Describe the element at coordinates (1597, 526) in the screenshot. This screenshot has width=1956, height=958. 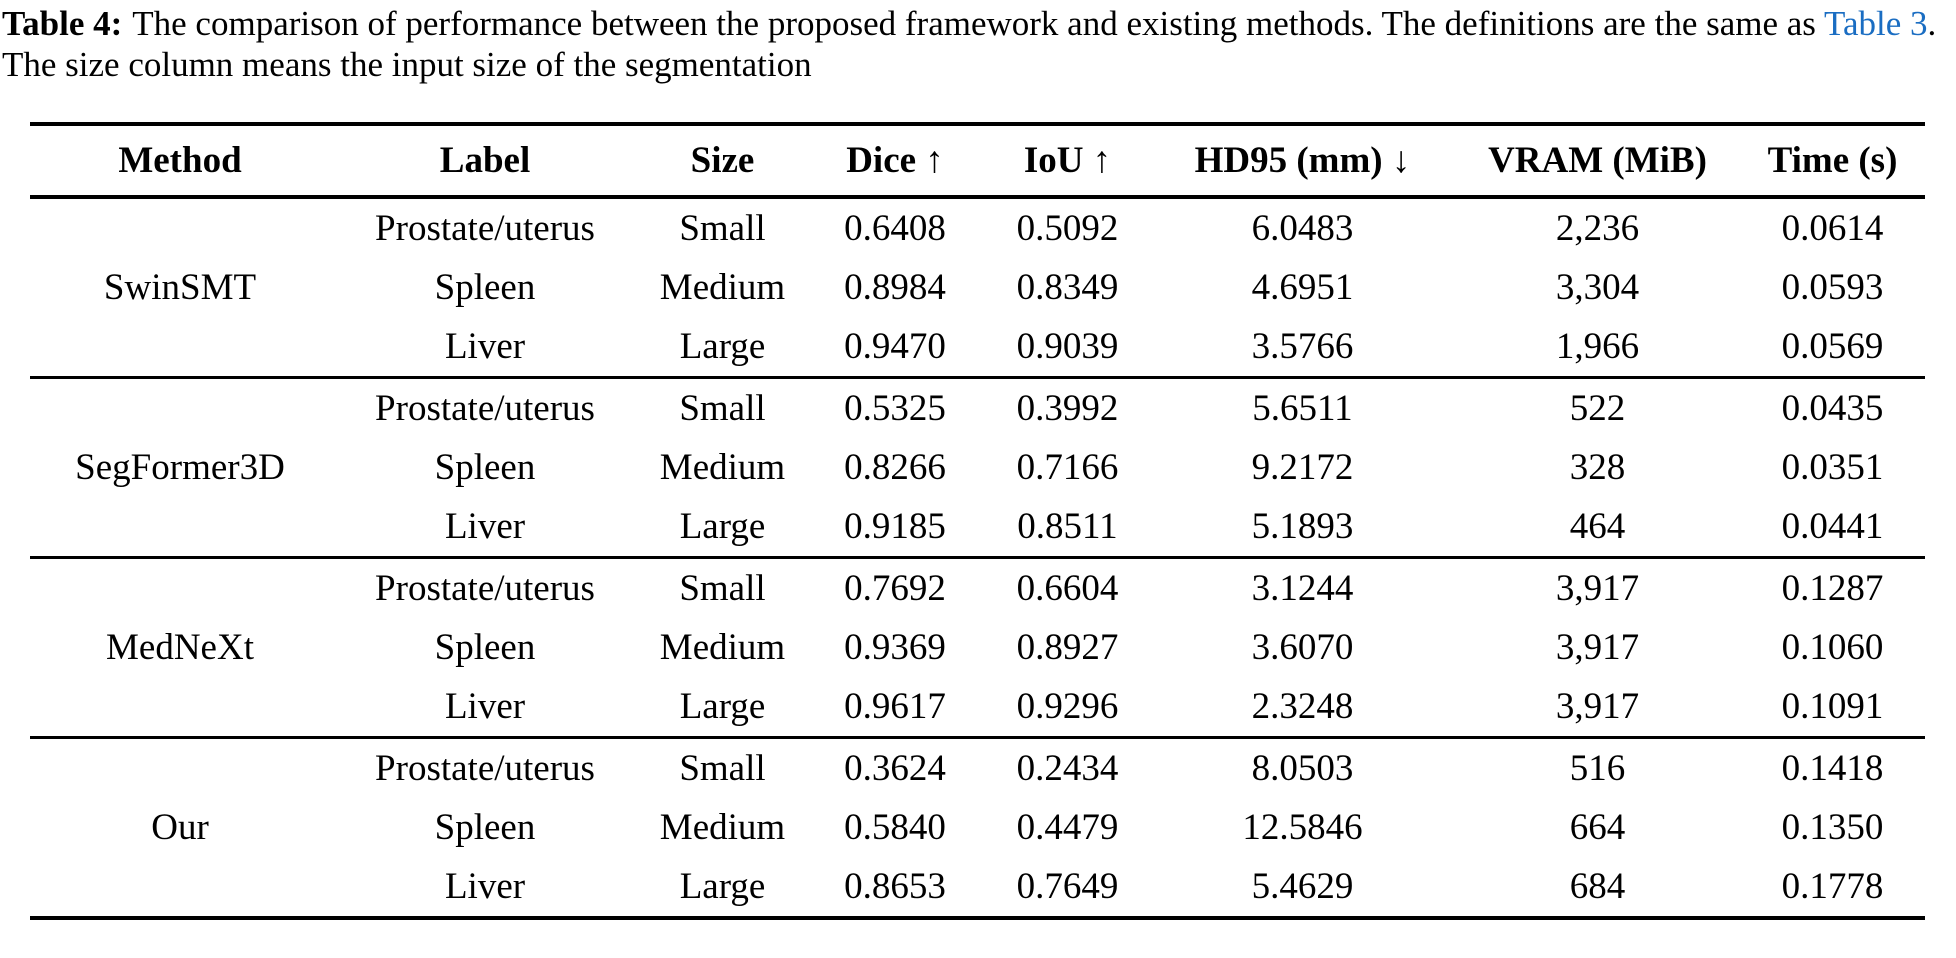
I see `vram-cell: 464` at that location.